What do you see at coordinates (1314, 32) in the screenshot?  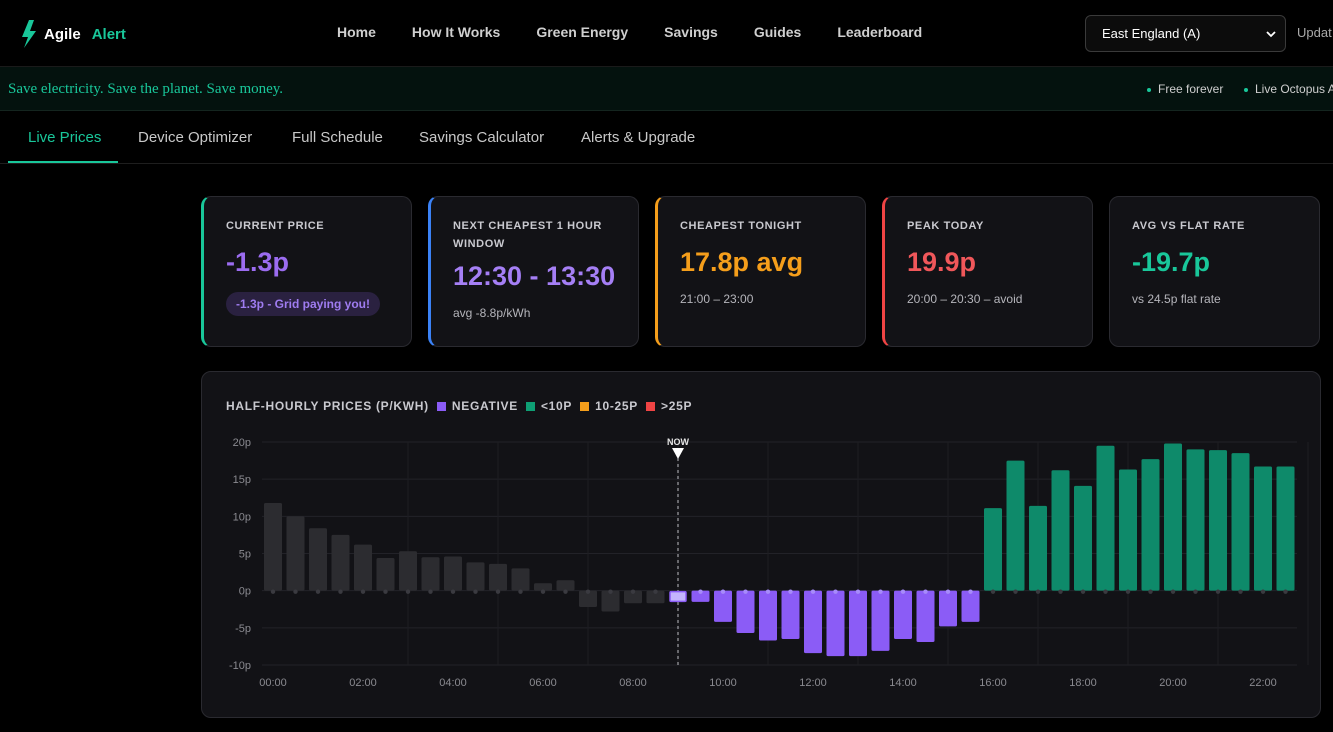 I see `update-button: Updat` at bounding box center [1314, 32].